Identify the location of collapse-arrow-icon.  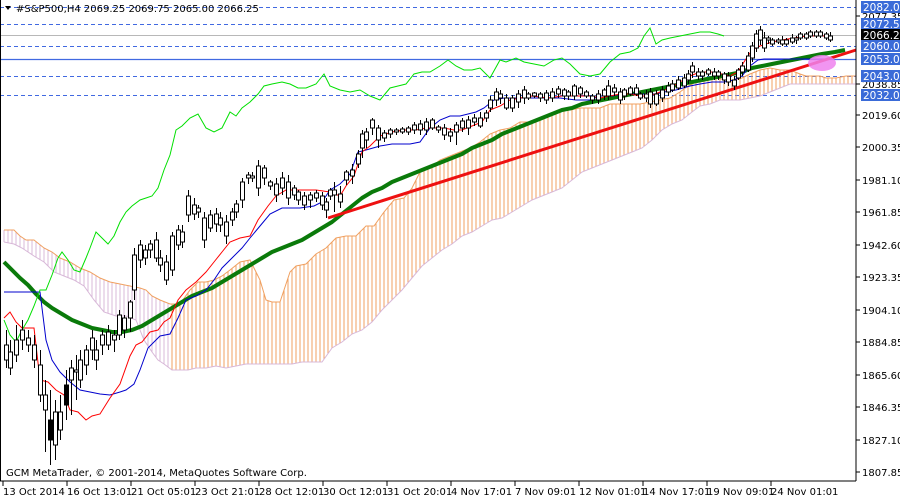
(8, 8).